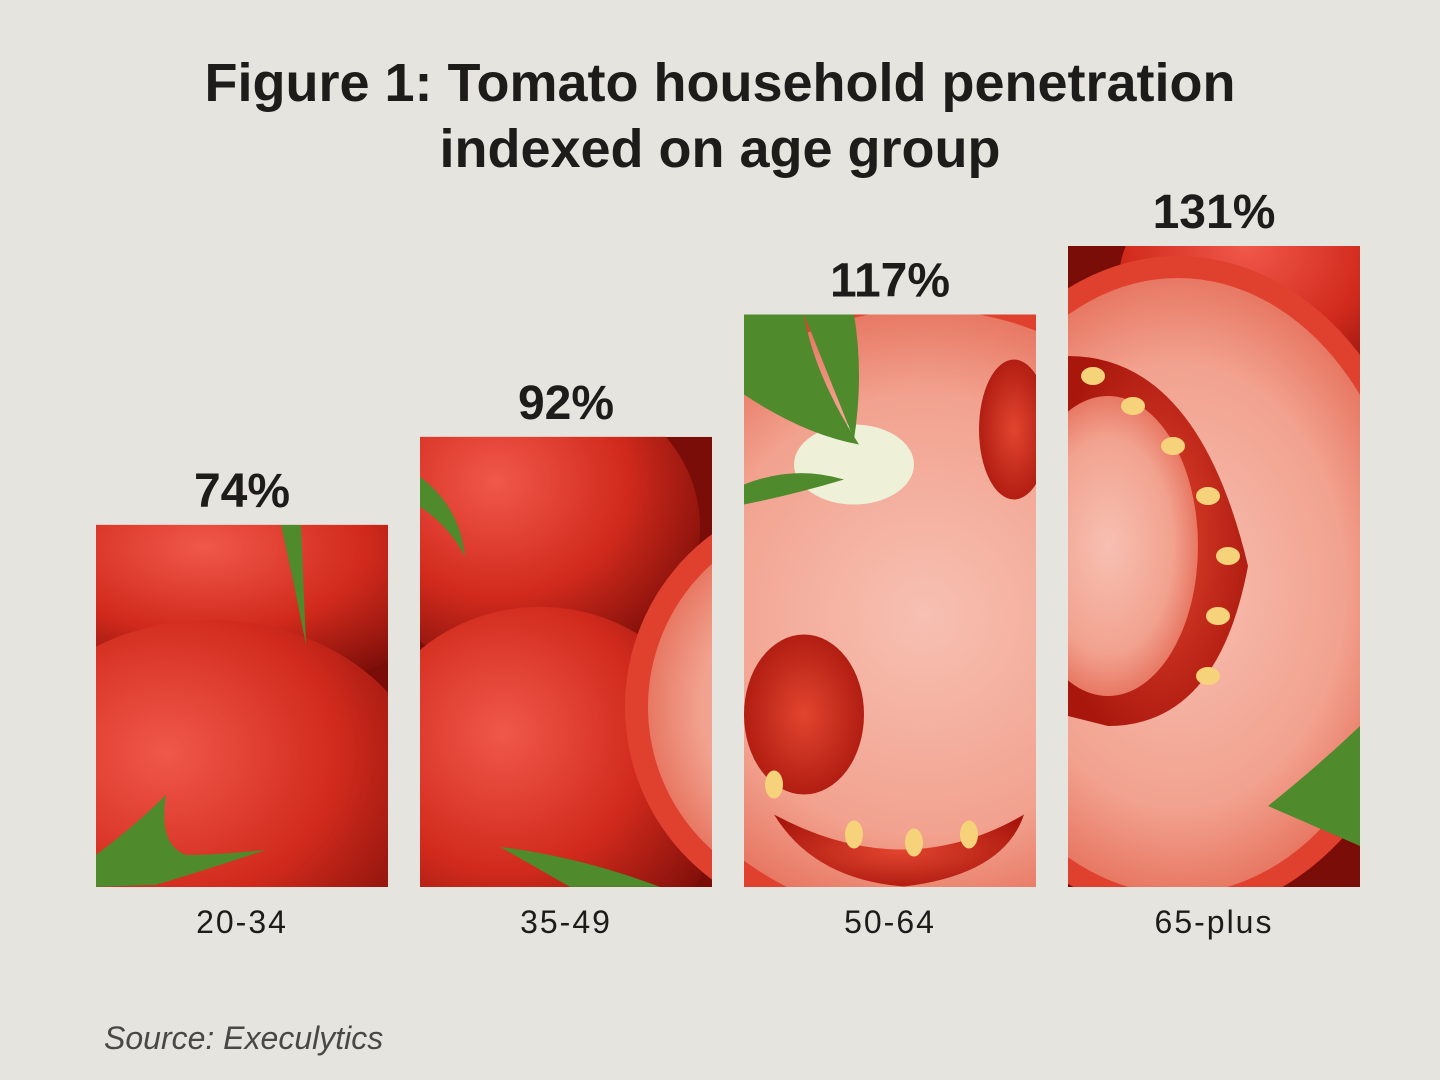  What do you see at coordinates (244, 1038) in the screenshot?
I see `source-note: Source: Execulytics` at bounding box center [244, 1038].